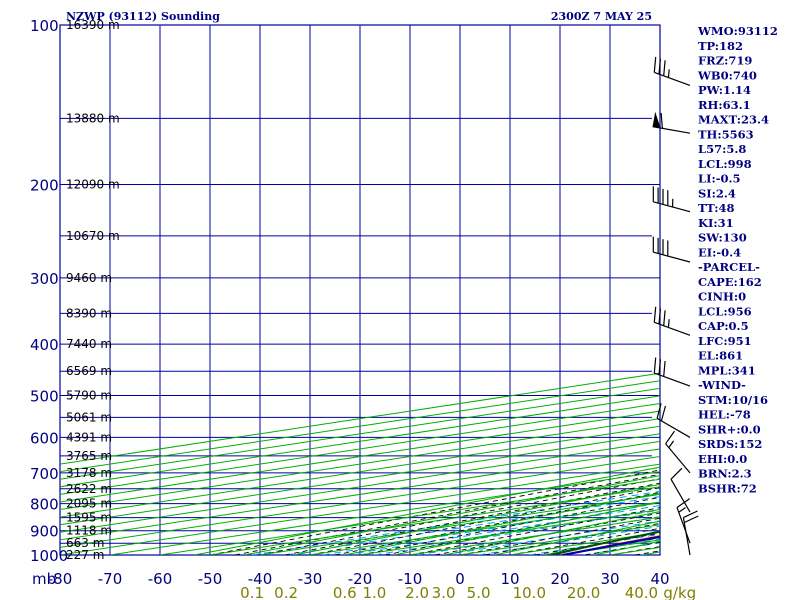 This screenshot has height=600, width=800. What do you see at coordinates (730, 444) in the screenshot?
I see `sounding-index: SRDS:152` at bounding box center [730, 444].